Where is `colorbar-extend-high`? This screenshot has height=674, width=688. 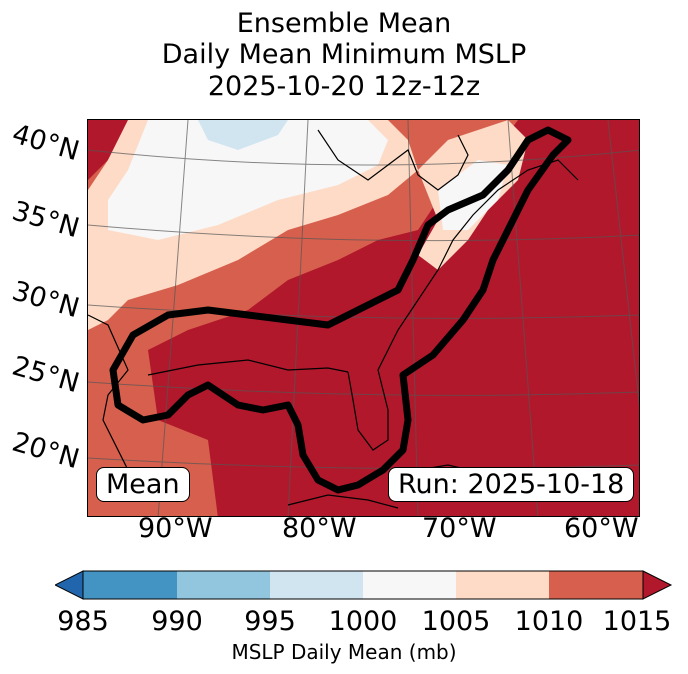 colorbar-extend-high is located at coordinates (657, 585).